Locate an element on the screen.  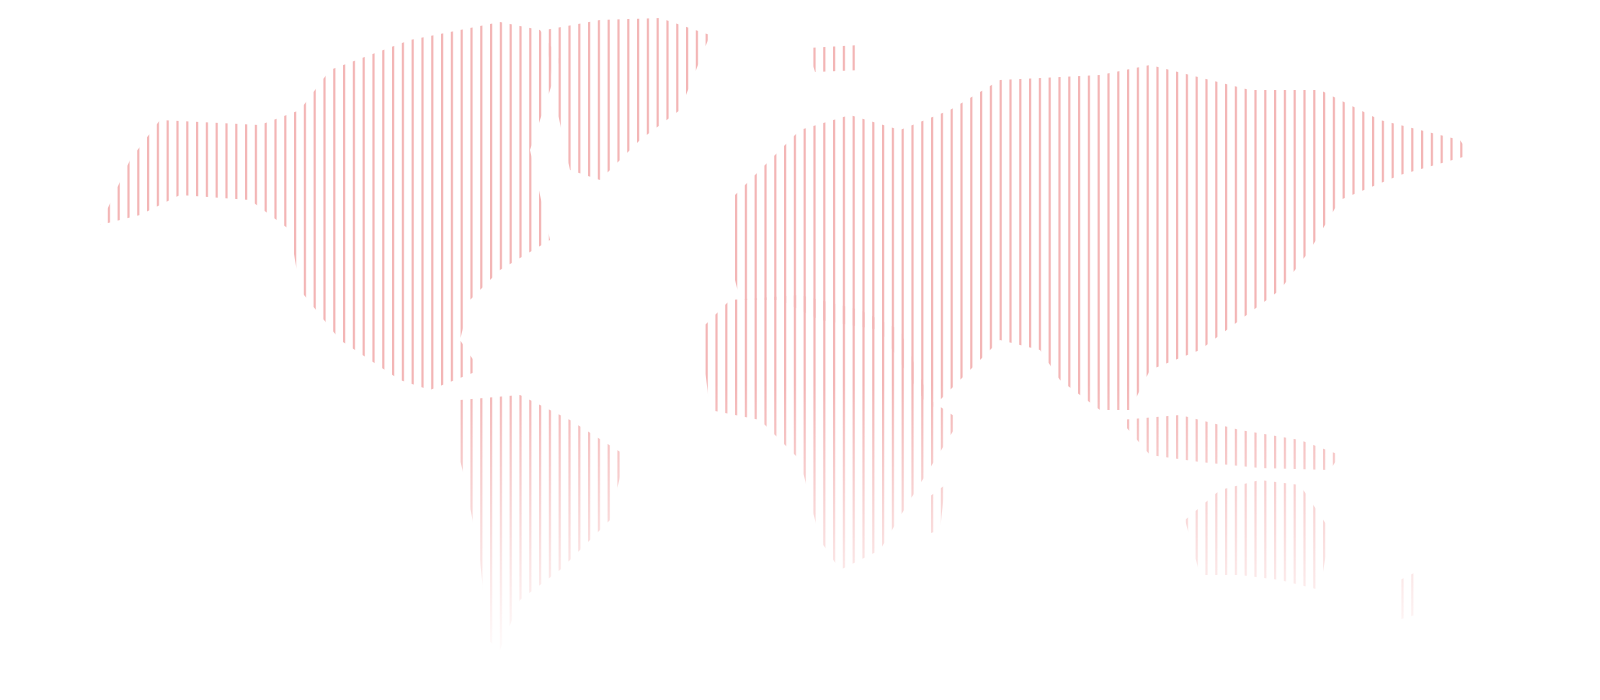
greenland is located at coordinates (627, 99).